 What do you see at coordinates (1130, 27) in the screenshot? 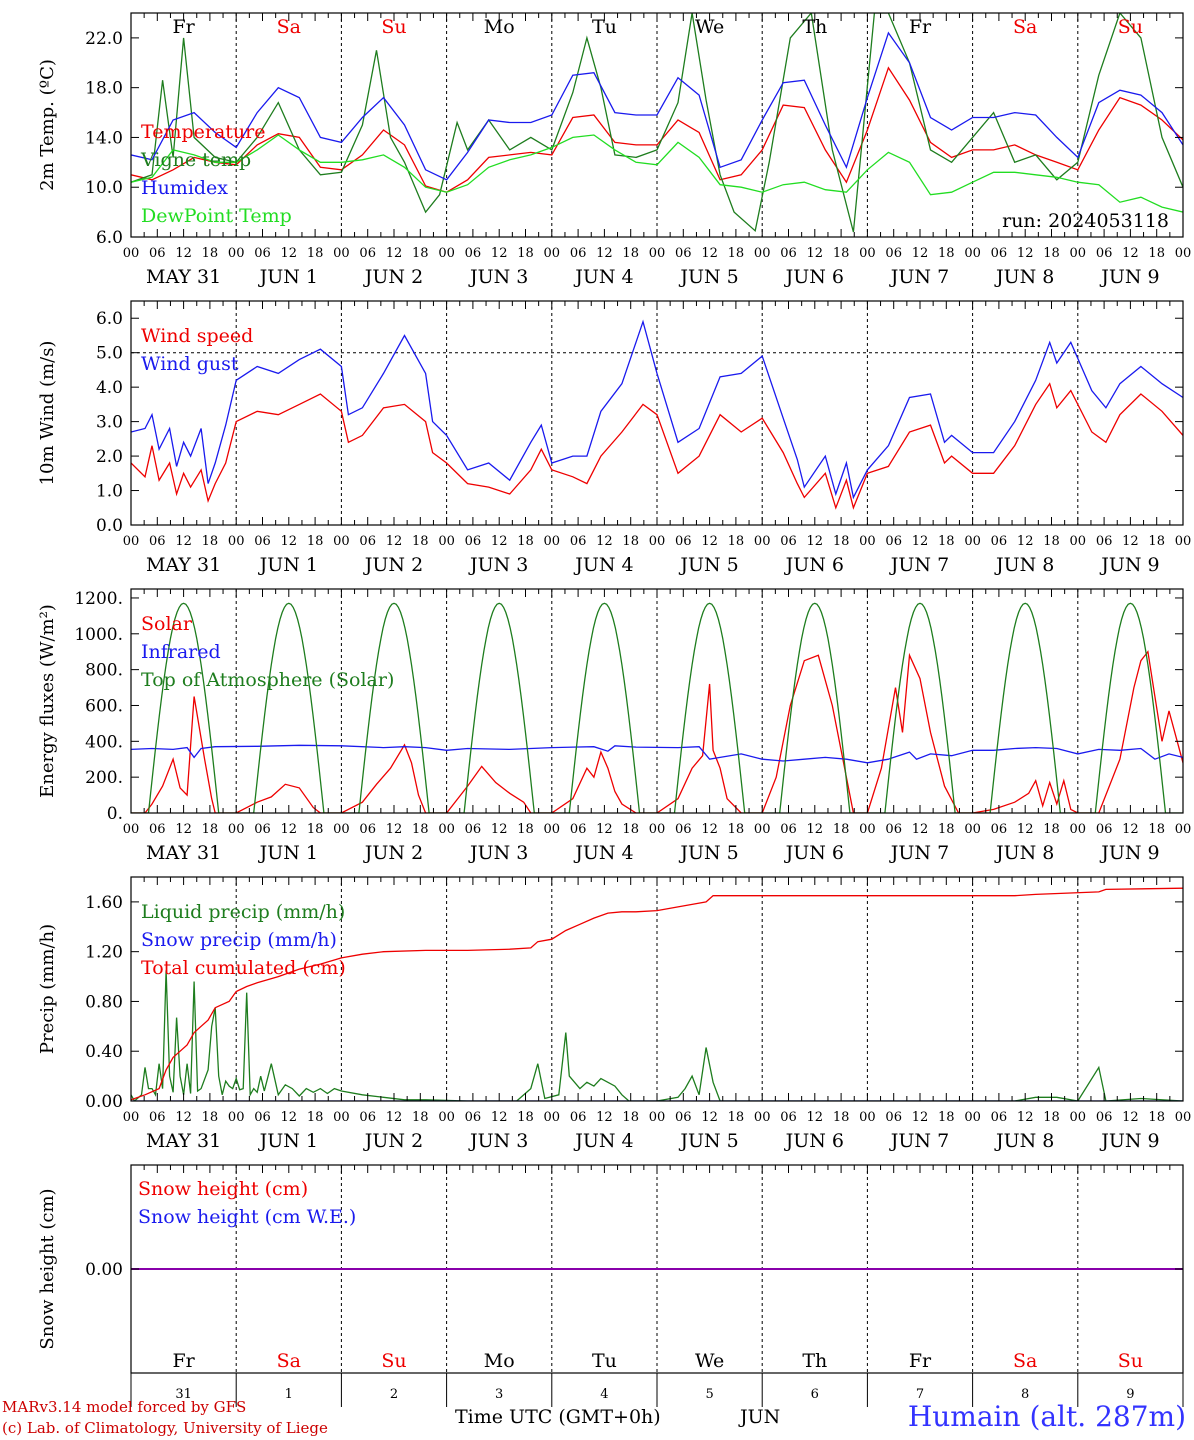
I see `day-of-week-label: Su` at bounding box center [1130, 27].